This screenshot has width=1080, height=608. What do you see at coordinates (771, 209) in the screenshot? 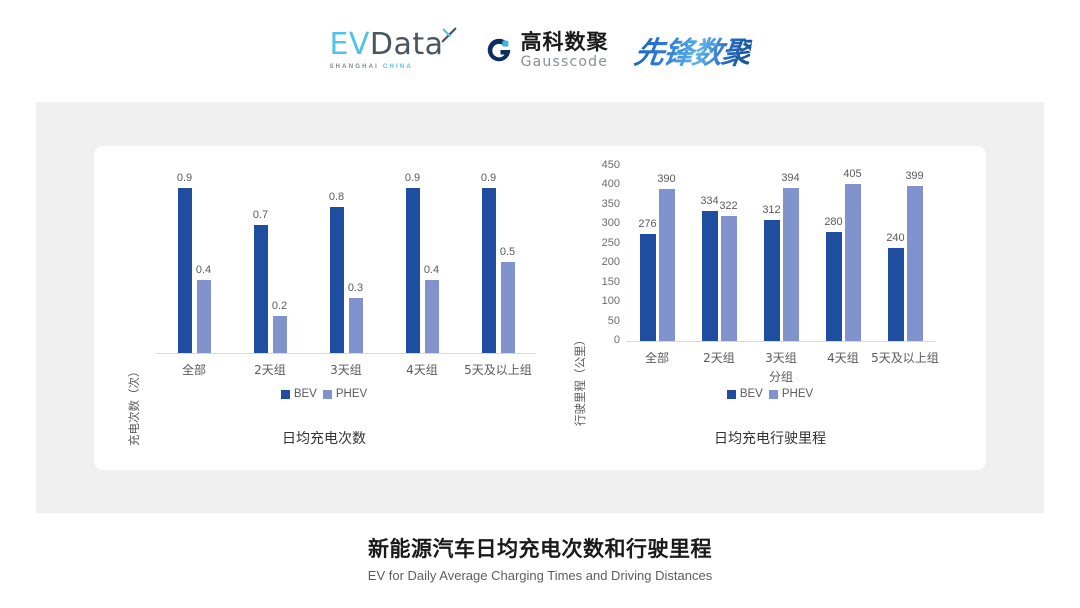
I see `bar-value-label: 312` at bounding box center [771, 209].